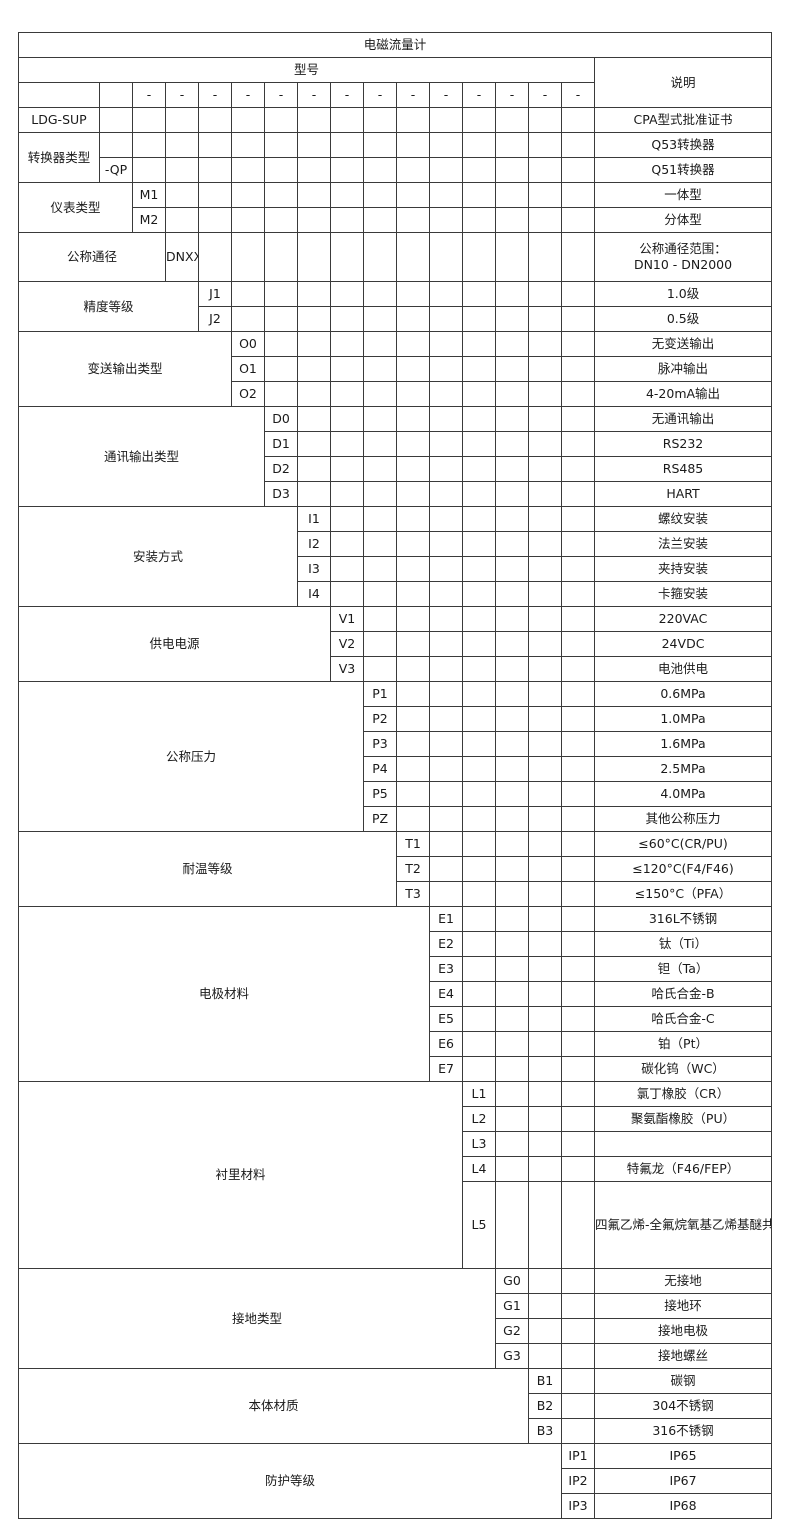  What do you see at coordinates (413, 894) in the screenshot?
I see `option-code: T3` at bounding box center [413, 894].